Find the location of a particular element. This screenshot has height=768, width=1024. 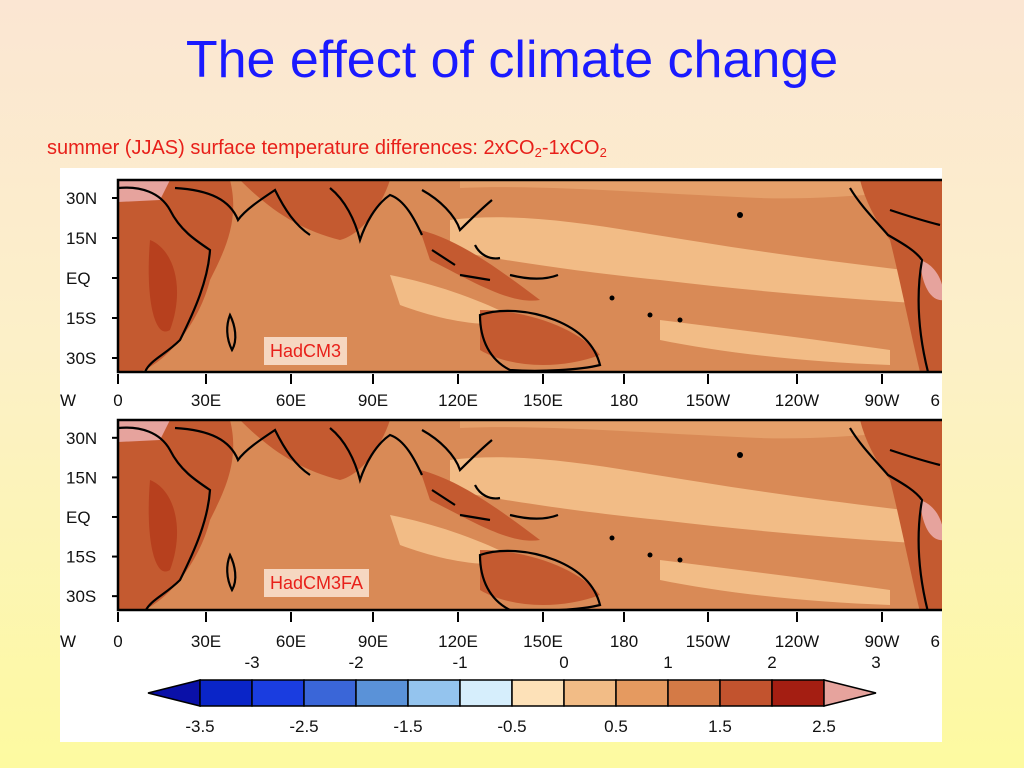

field-warm-indonesia is located at coordinates (480, 505).